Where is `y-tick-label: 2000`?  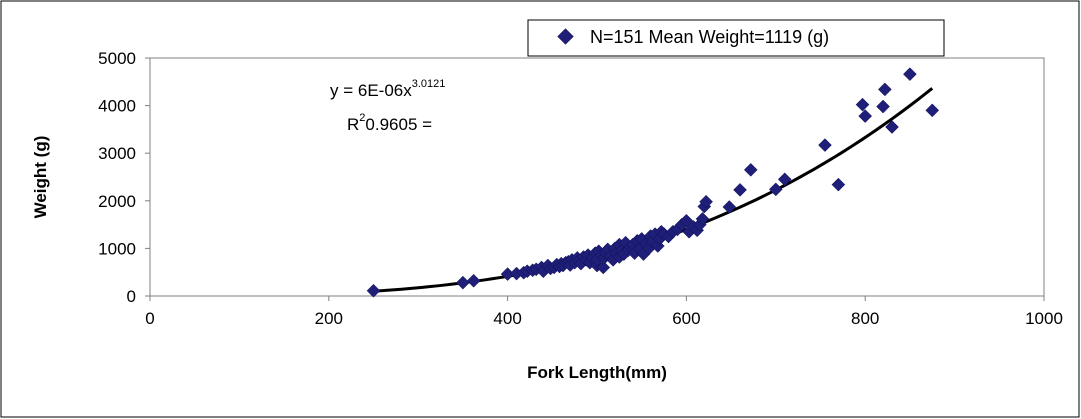 y-tick-label: 2000 is located at coordinates (117, 201).